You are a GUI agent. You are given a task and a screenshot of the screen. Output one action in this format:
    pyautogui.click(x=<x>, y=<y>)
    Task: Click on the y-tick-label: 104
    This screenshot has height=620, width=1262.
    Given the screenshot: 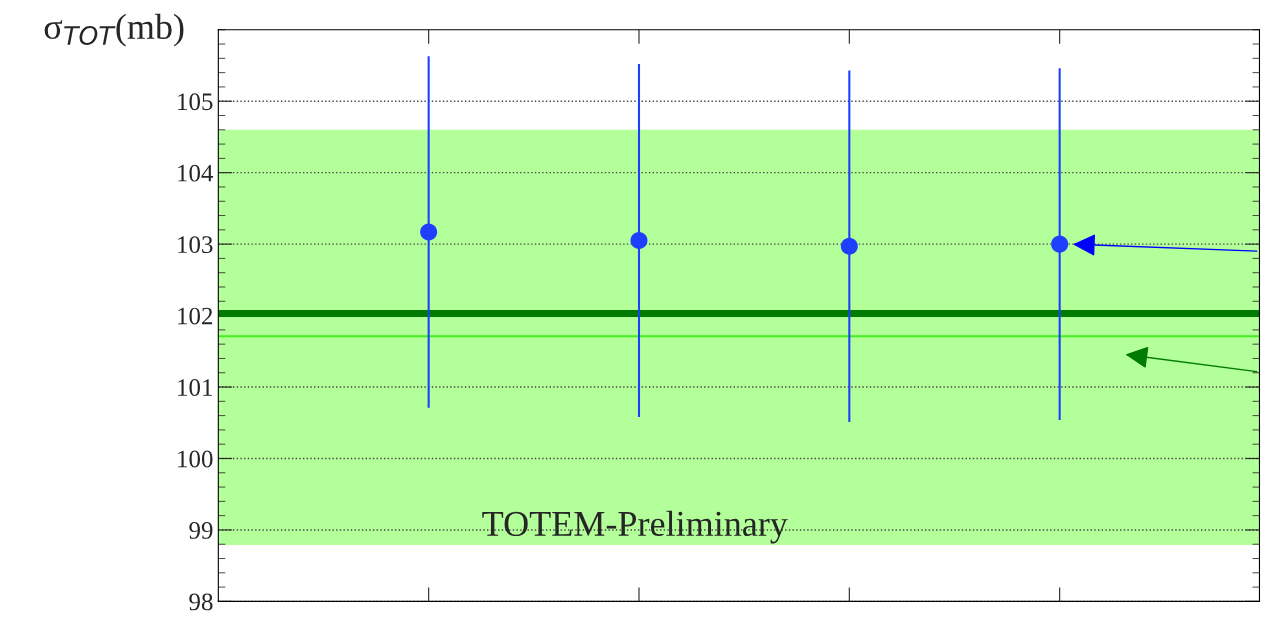 What is the action you would take?
    pyautogui.click(x=196, y=173)
    